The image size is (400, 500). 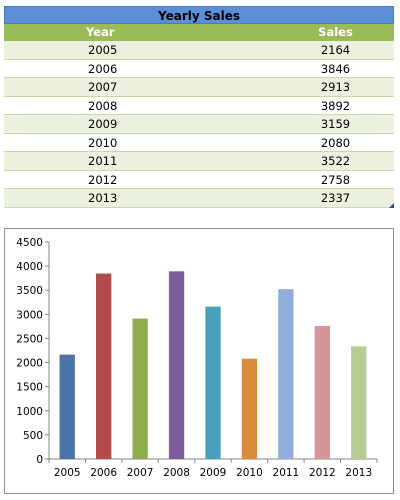 What do you see at coordinates (29, 267) in the screenshot?
I see `y-tick-label: 4000` at bounding box center [29, 267].